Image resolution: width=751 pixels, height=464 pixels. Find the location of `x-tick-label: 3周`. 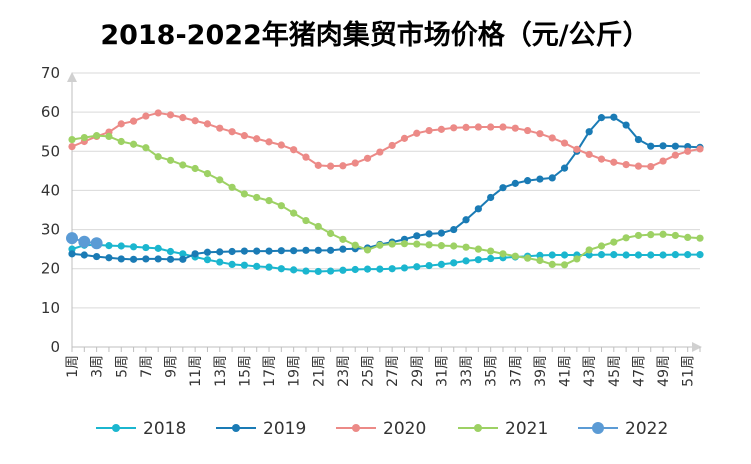

x-tick-label: 3周 is located at coordinates (98, 366).